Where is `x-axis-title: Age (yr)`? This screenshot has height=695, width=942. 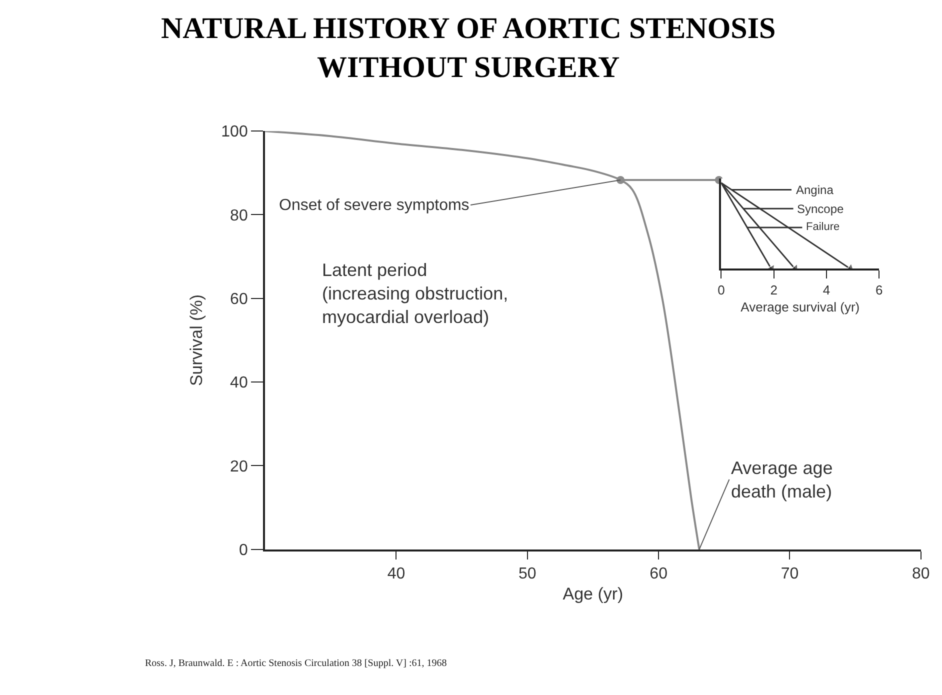
x-axis-title: Age (yr) is located at coordinates (593, 594).